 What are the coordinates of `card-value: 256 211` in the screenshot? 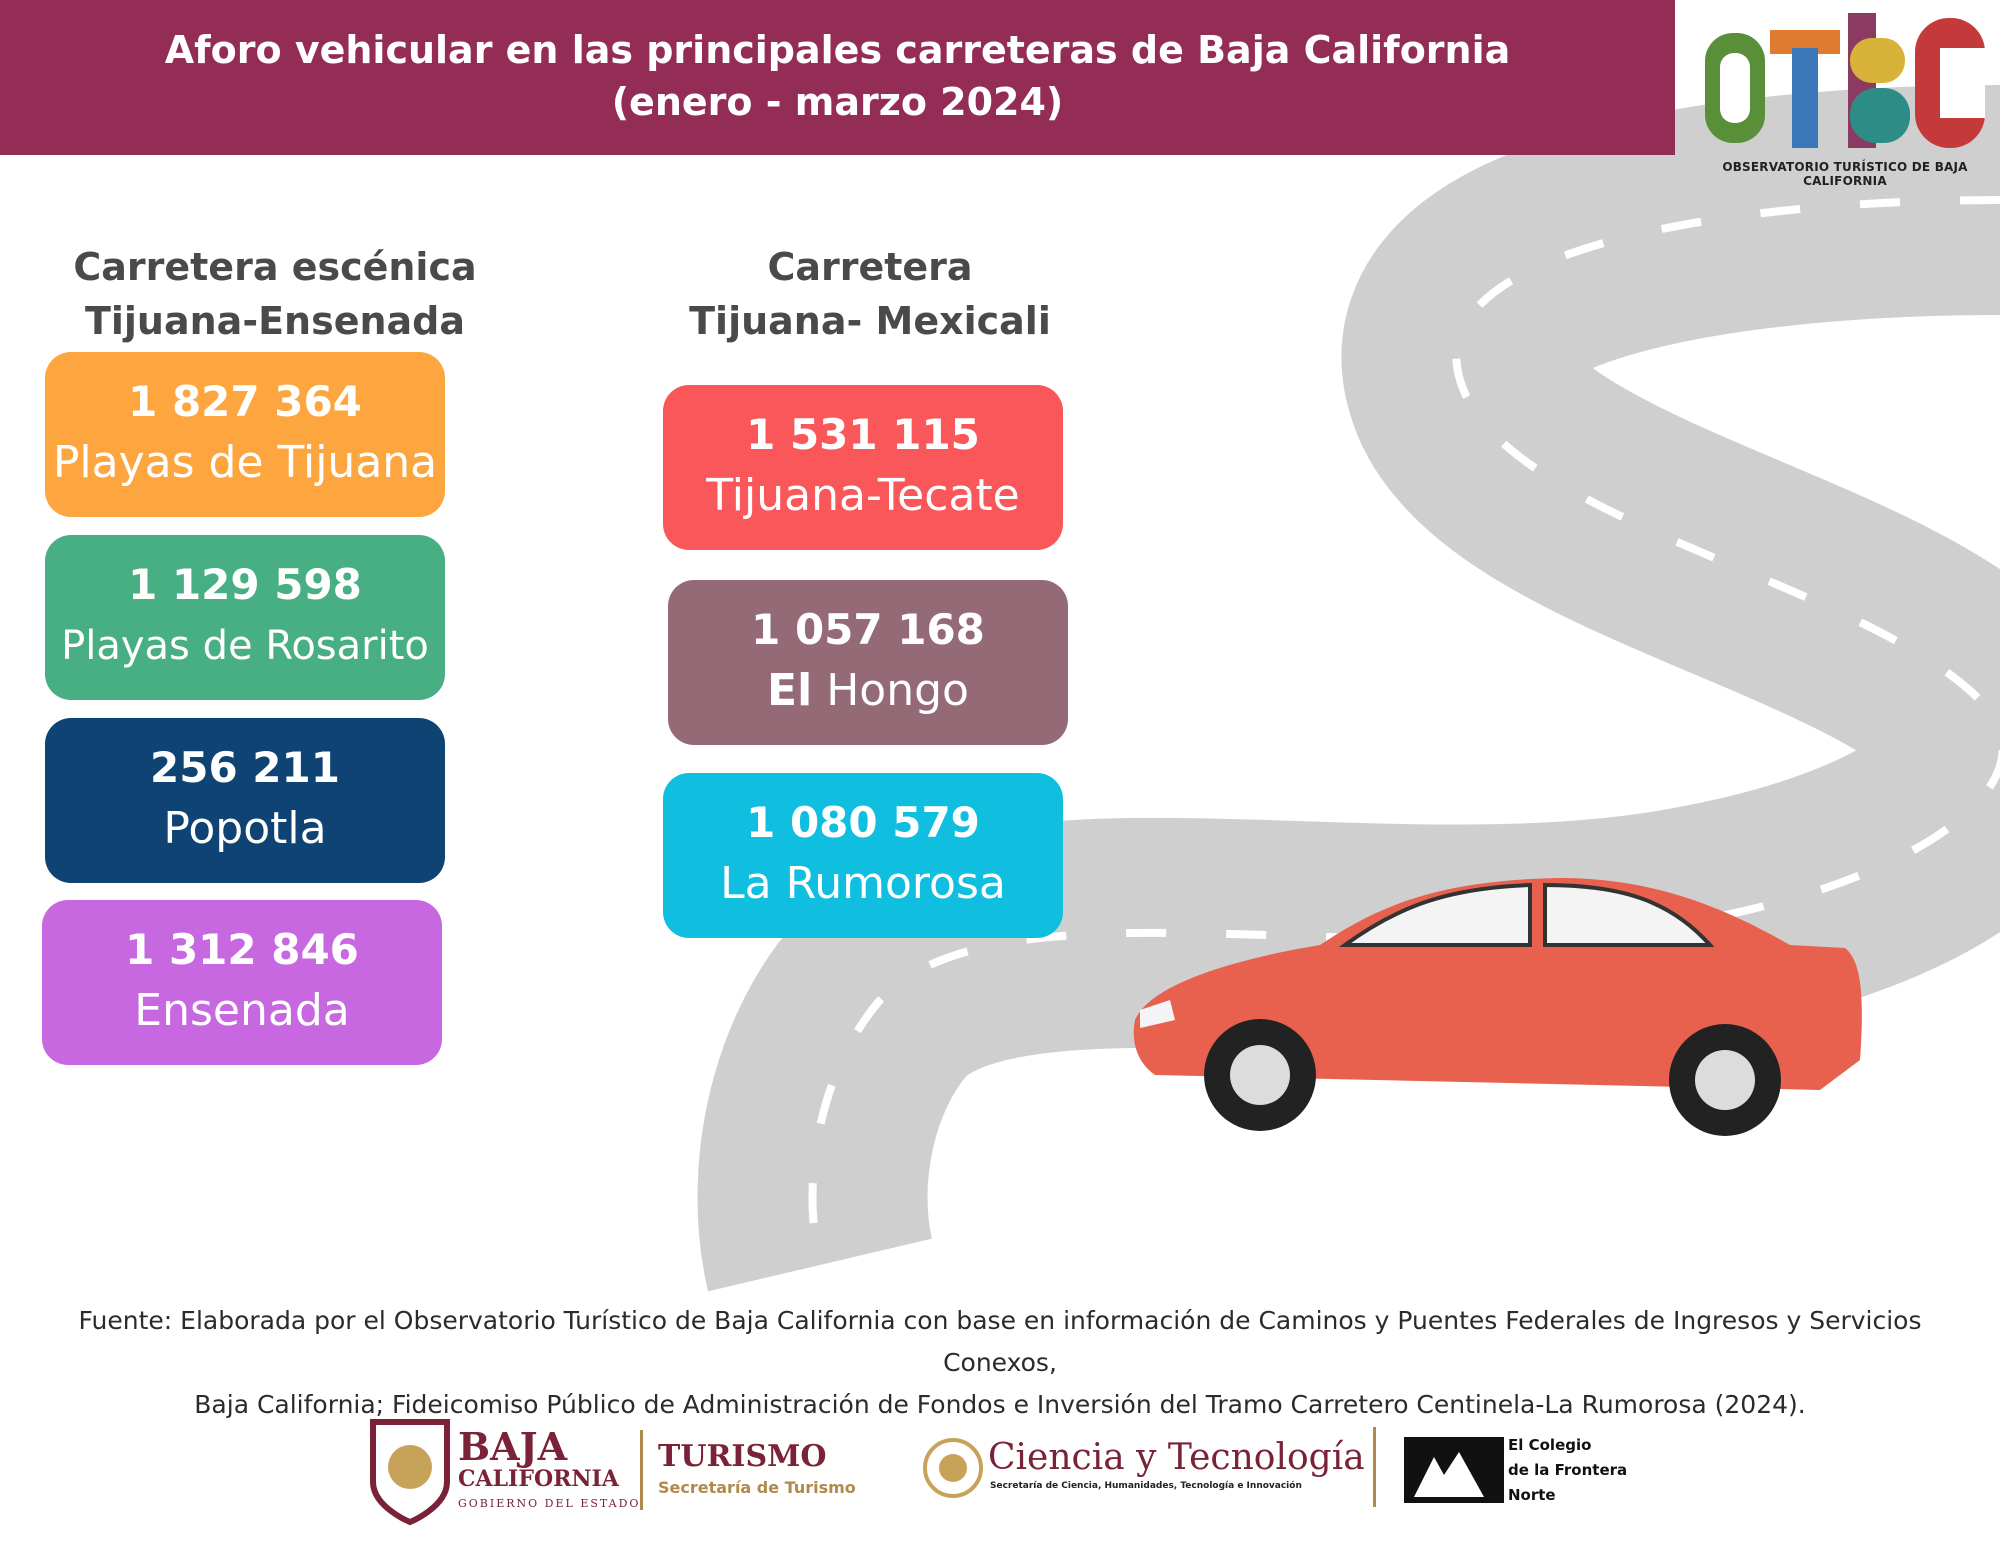 It's located at (245, 767).